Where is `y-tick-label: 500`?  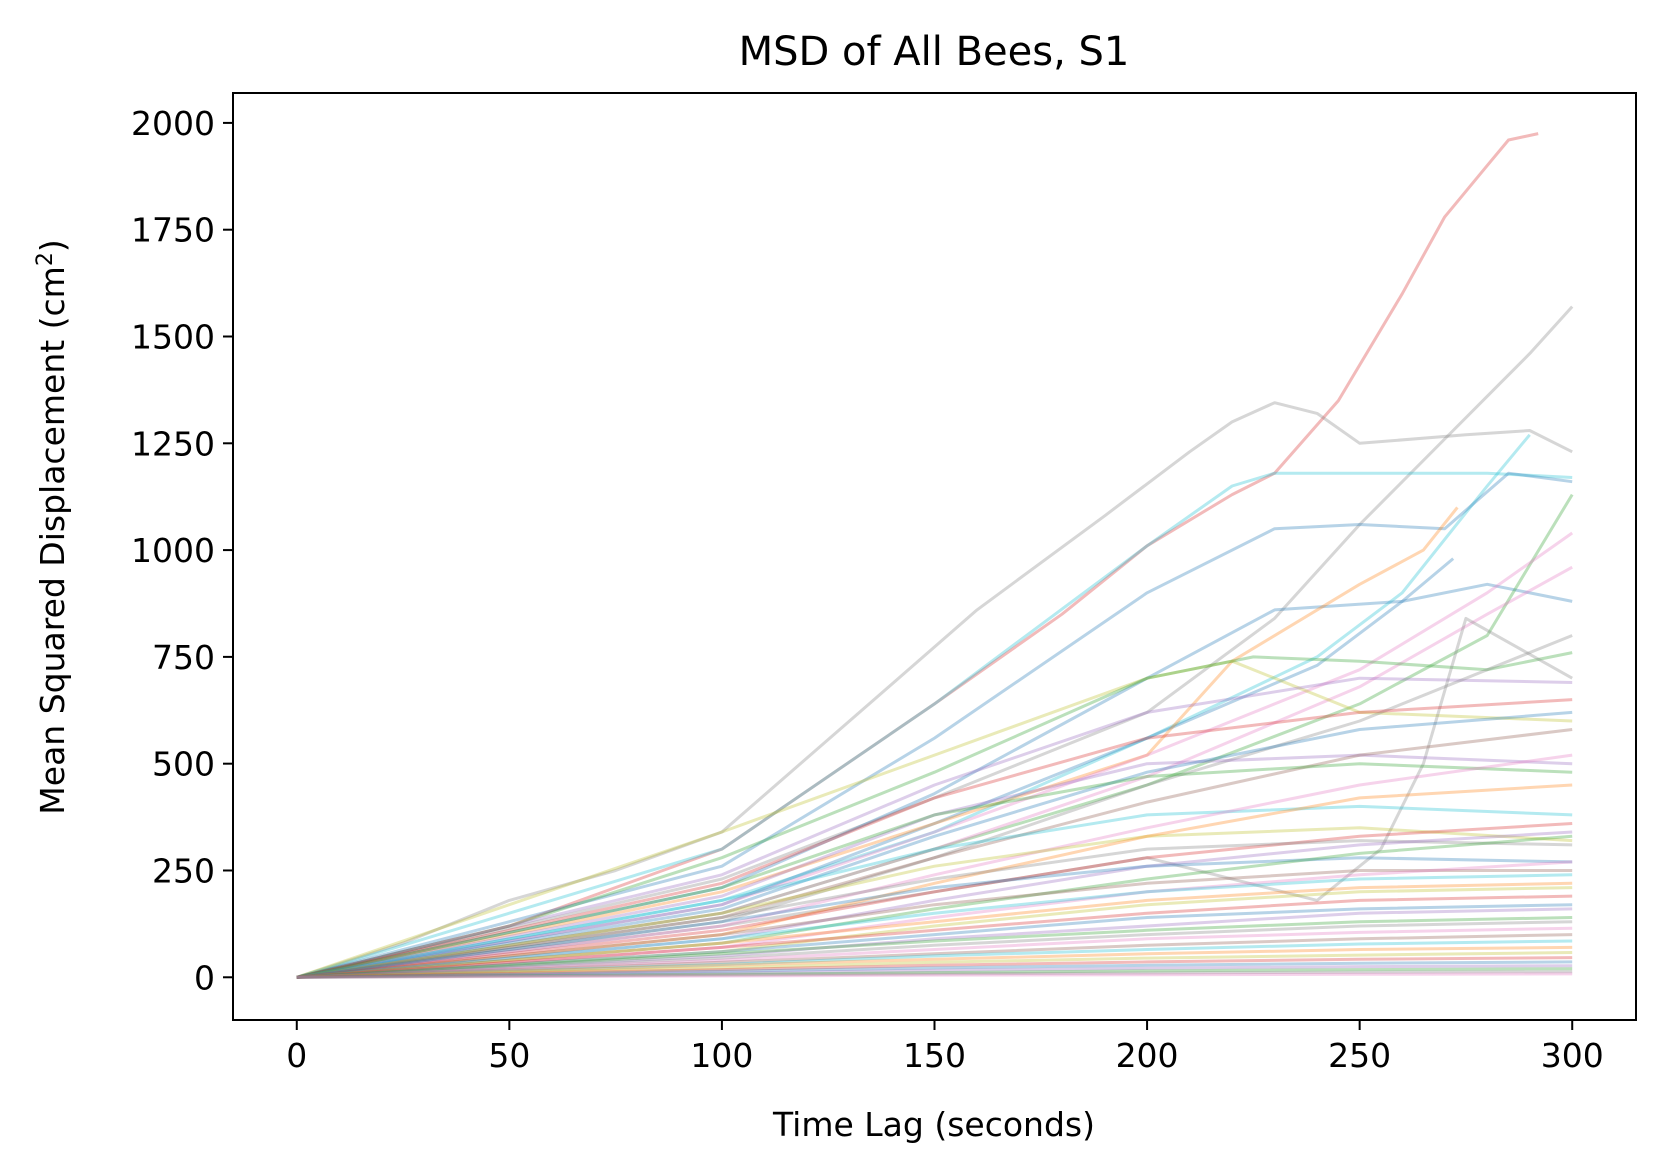 y-tick-label: 500 is located at coordinates (183, 764).